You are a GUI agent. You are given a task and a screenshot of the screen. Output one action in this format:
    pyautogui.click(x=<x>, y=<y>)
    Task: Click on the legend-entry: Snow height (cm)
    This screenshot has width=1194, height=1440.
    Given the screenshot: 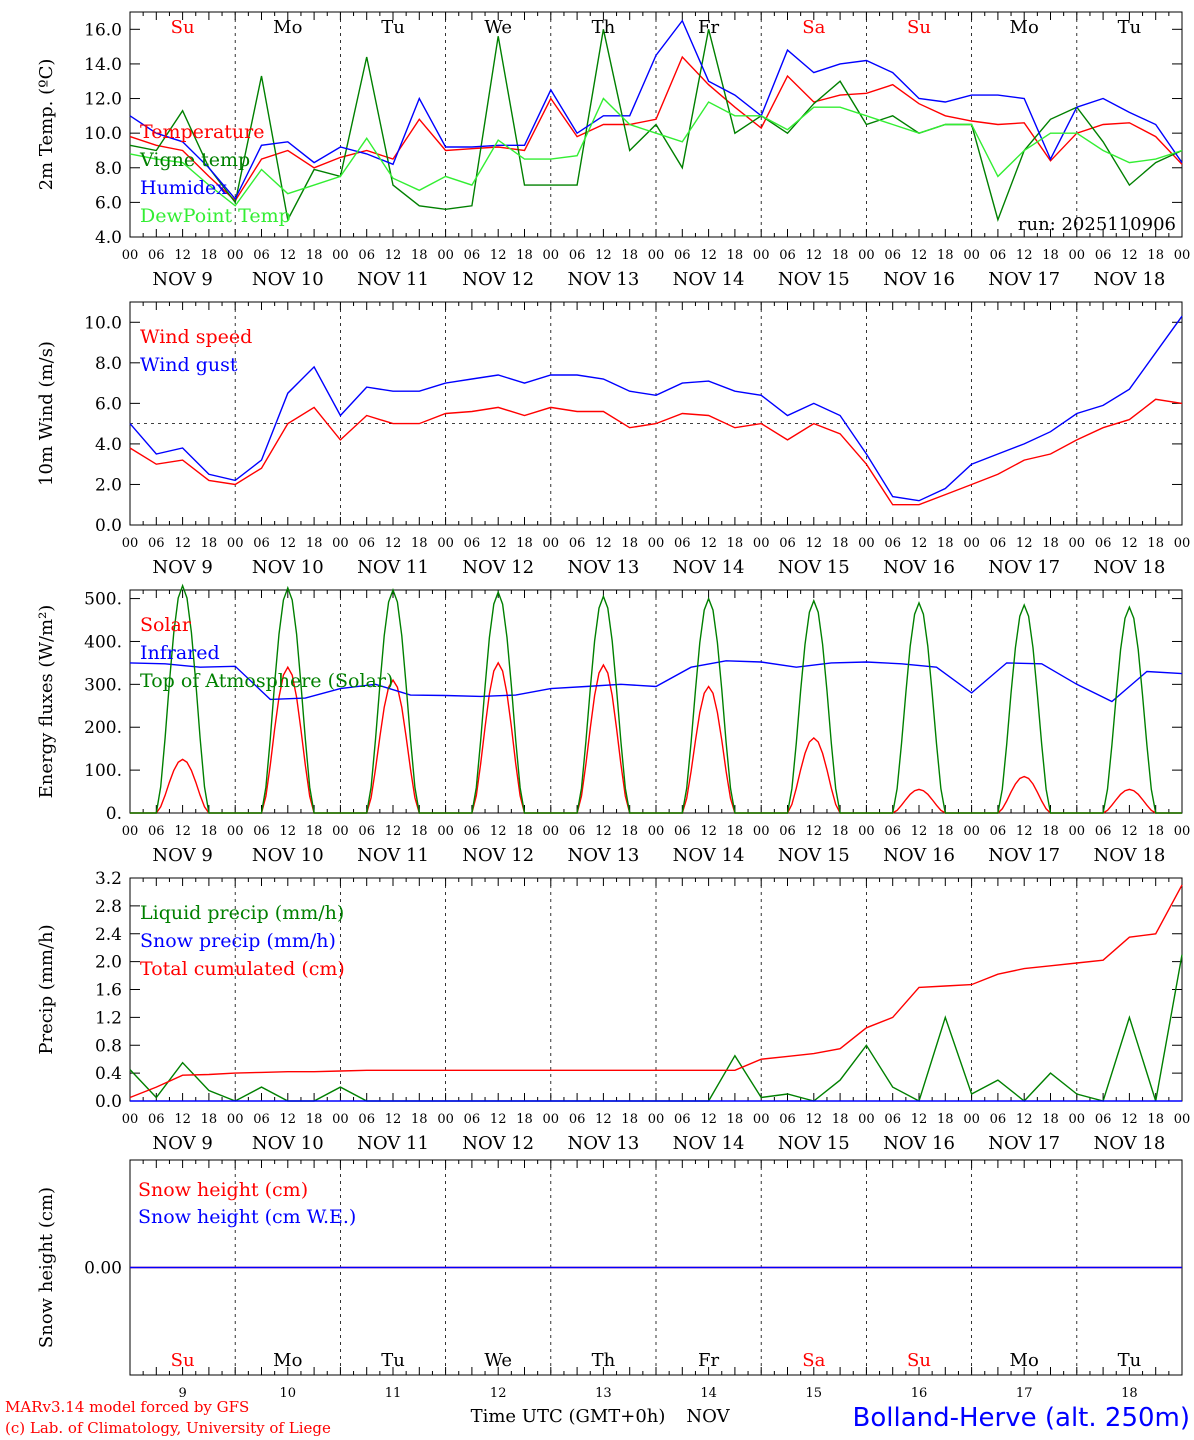 What is the action you would take?
    pyautogui.click(x=223, y=1190)
    